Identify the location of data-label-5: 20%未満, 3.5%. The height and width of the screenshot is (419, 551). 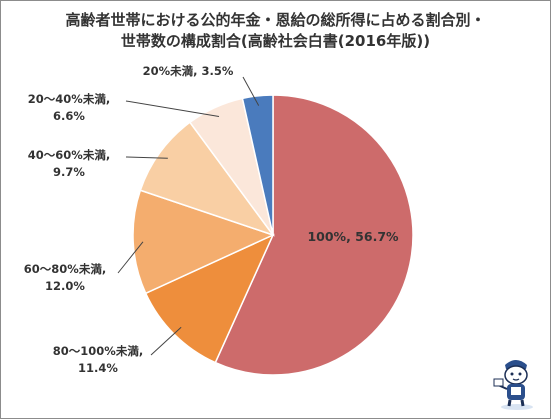
(188, 71).